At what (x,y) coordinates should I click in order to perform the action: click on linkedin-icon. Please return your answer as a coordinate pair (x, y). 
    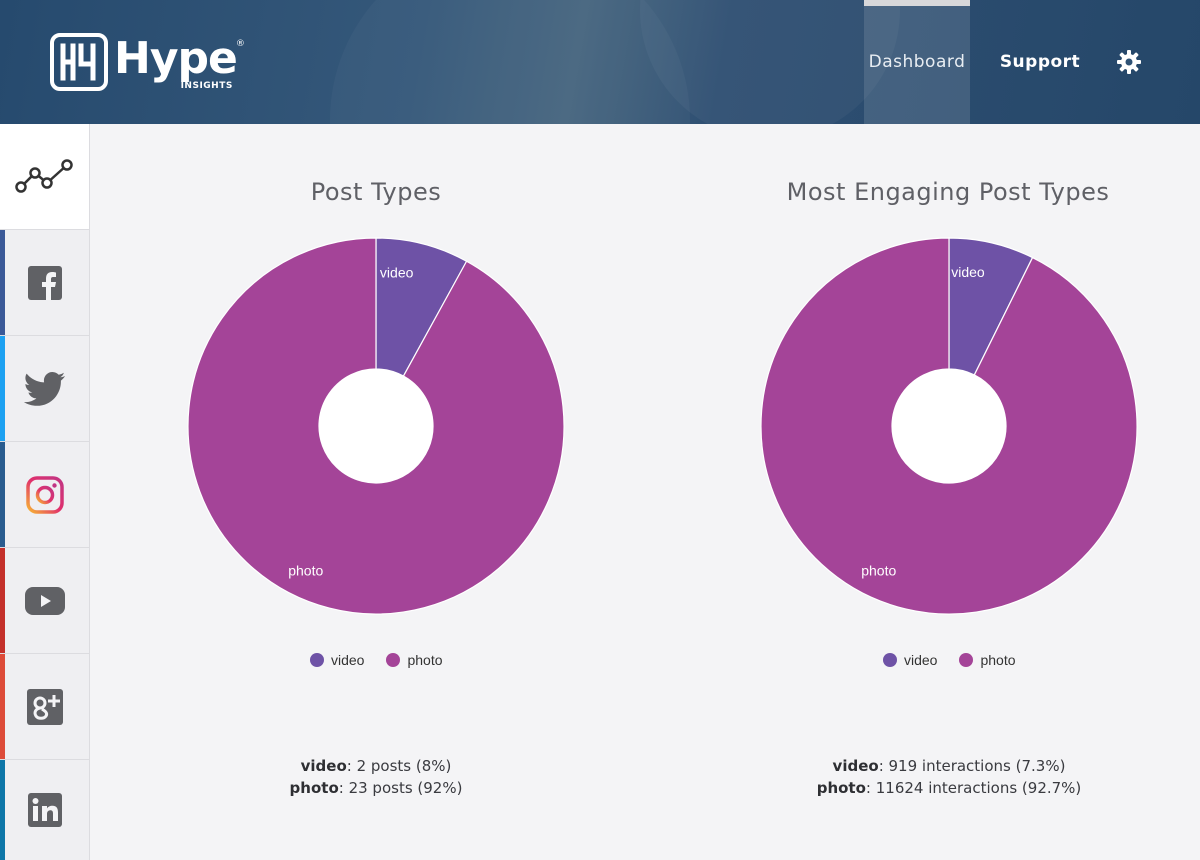
    Looking at the image, I should click on (44, 810).